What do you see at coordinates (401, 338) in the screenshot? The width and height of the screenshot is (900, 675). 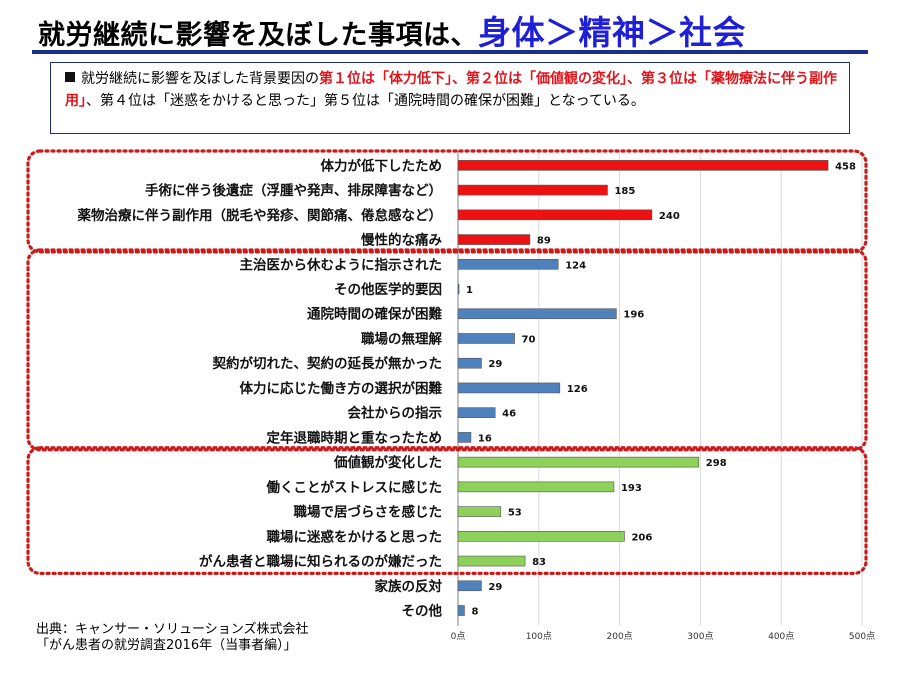 I see `category-label: 職場の無理解` at bounding box center [401, 338].